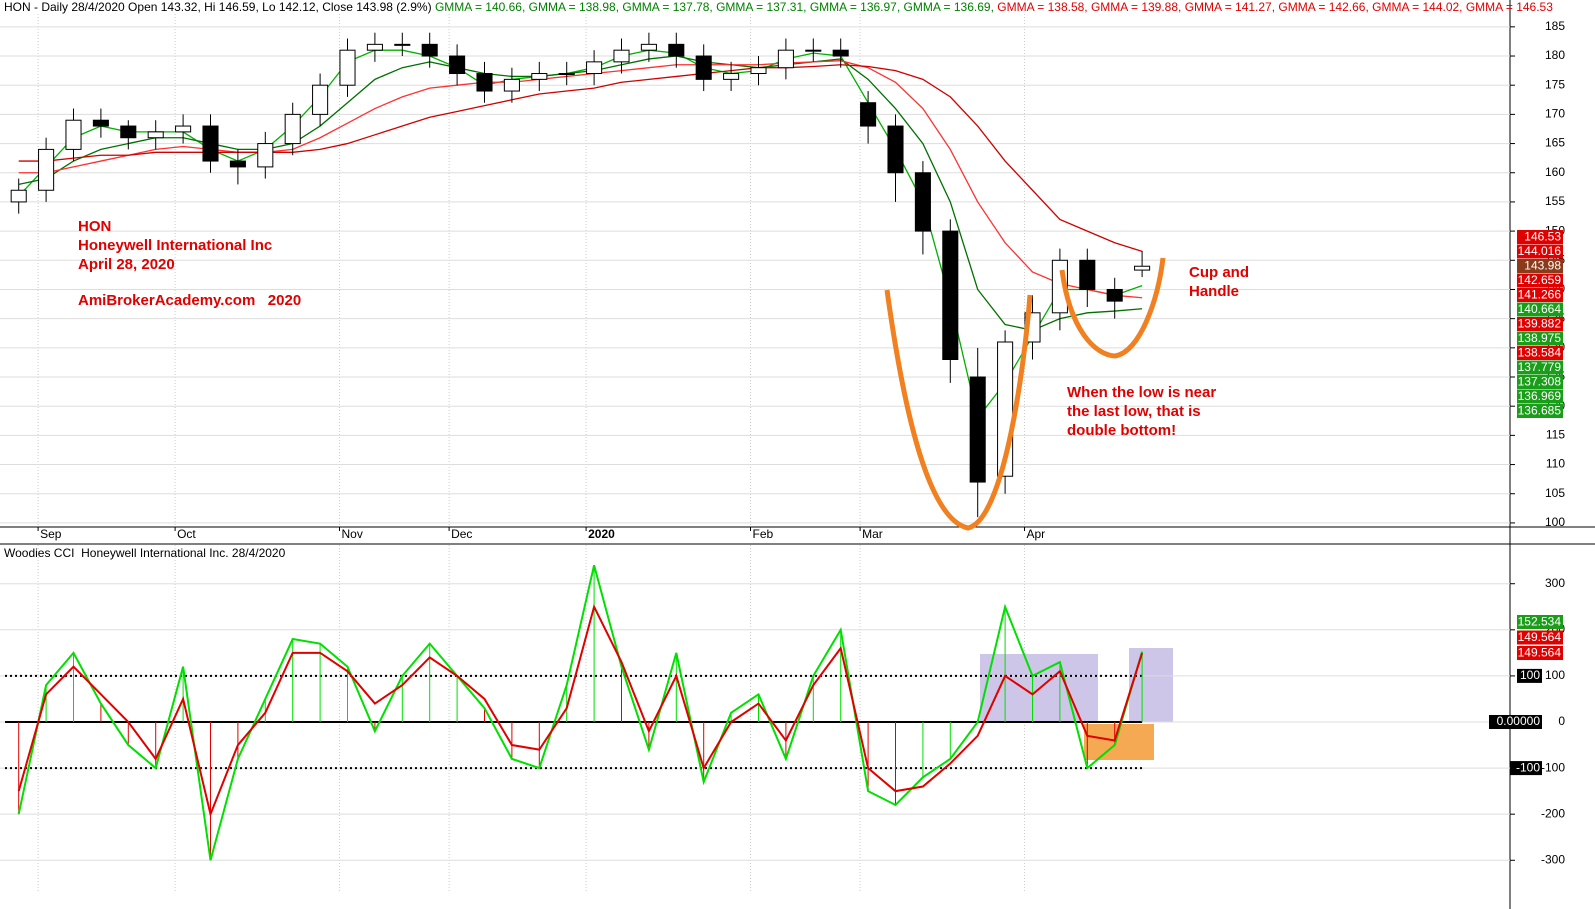  Describe the element at coordinates (1553, 859) in the screenshot. I see `y-tick-label: -300` at that location.